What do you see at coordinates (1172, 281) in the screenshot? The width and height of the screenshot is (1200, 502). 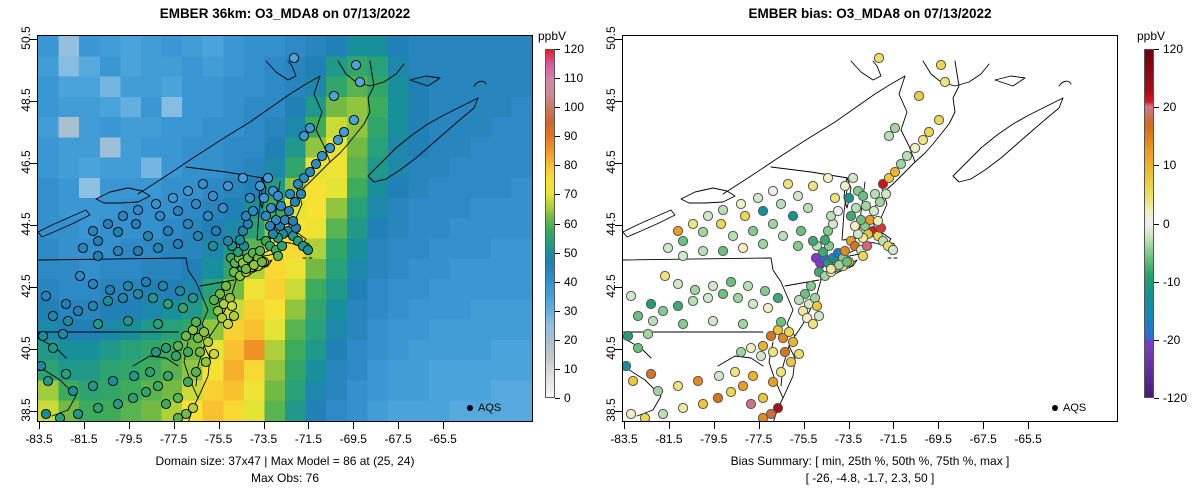 I see `colorbar-tick-label: -10` at bounding box center [1172, 281].